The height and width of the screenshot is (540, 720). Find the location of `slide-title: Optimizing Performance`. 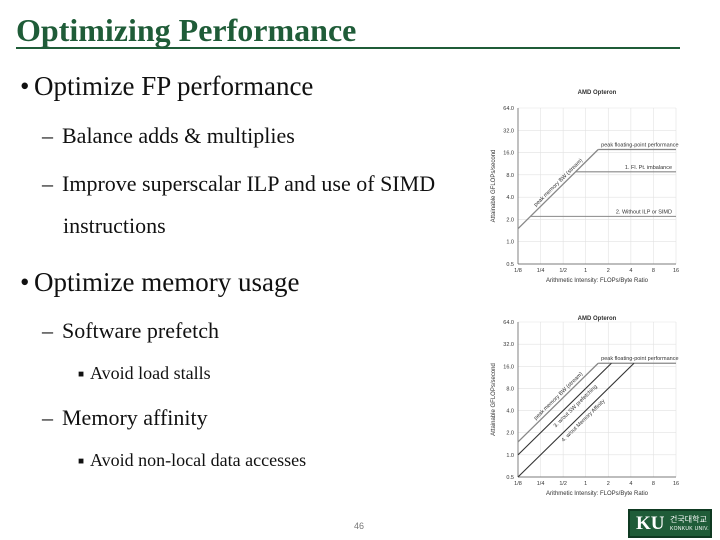

slide-title: Optimizing Performance is located at coordinates (186, 30).